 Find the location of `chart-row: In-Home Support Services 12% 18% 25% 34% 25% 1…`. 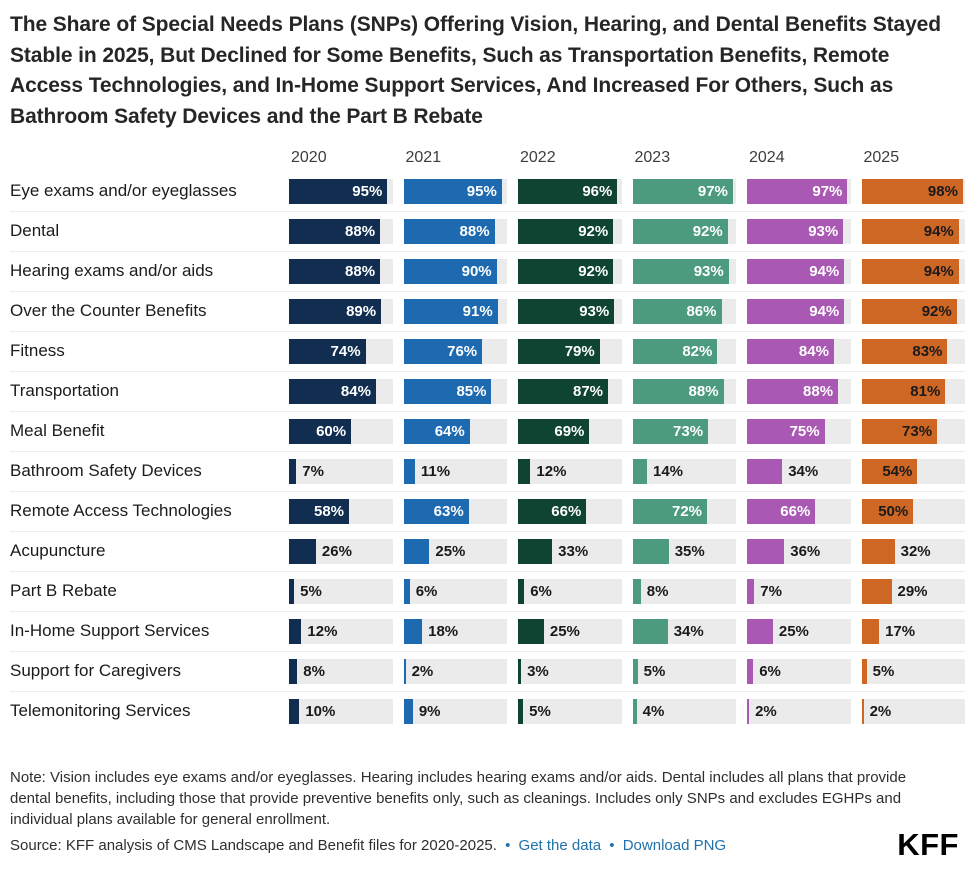

chart-row: In-Home Support Services 12% 18% 25% 34% 25% 1… is located at coordinates (487, 632).